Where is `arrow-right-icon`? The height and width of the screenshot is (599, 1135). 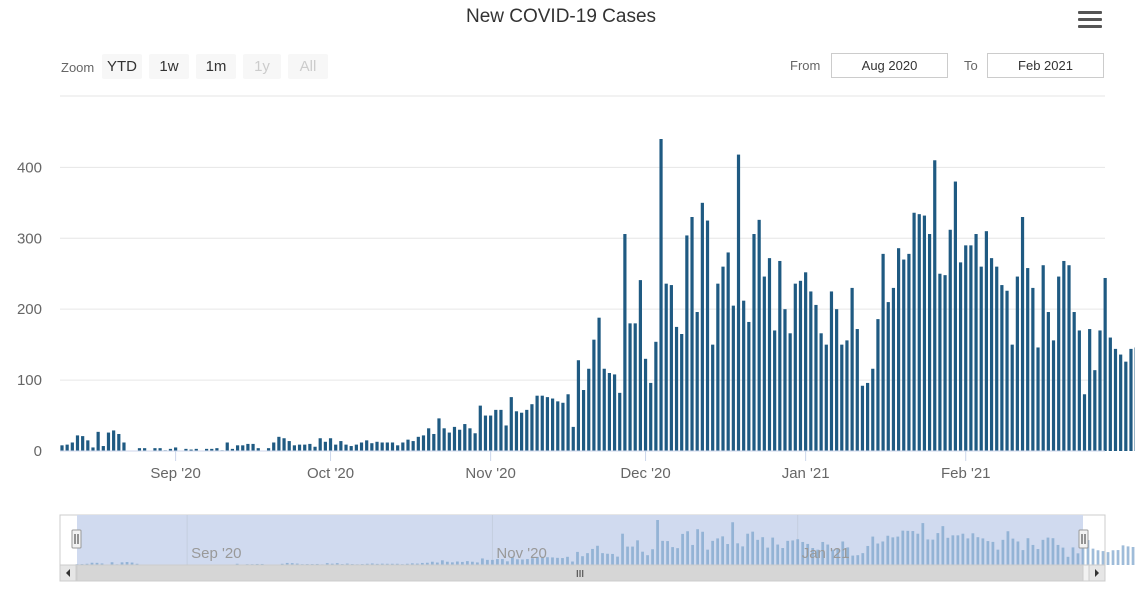
arrow-right-icon is located at coordinates (1097, 573).